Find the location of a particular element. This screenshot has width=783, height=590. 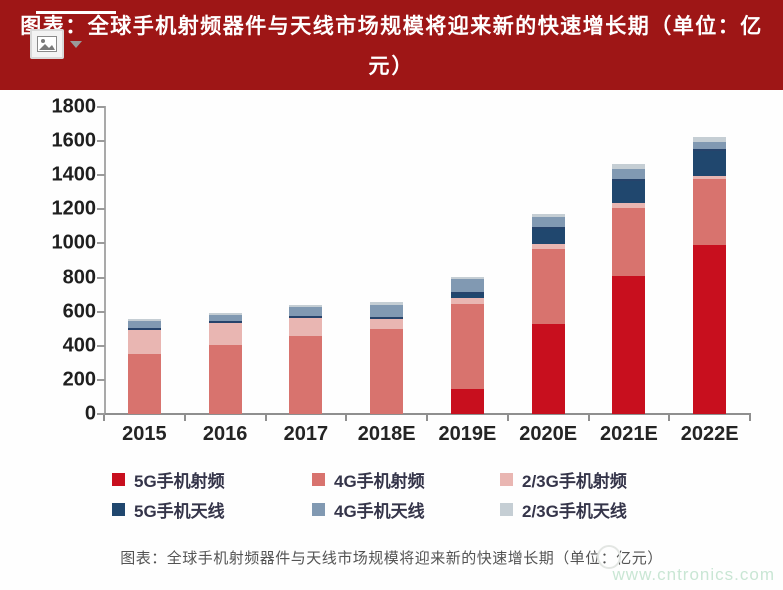

legend-item-2/3G手机天线: 2/3G手机天线 is located at coordinates (600, 509).